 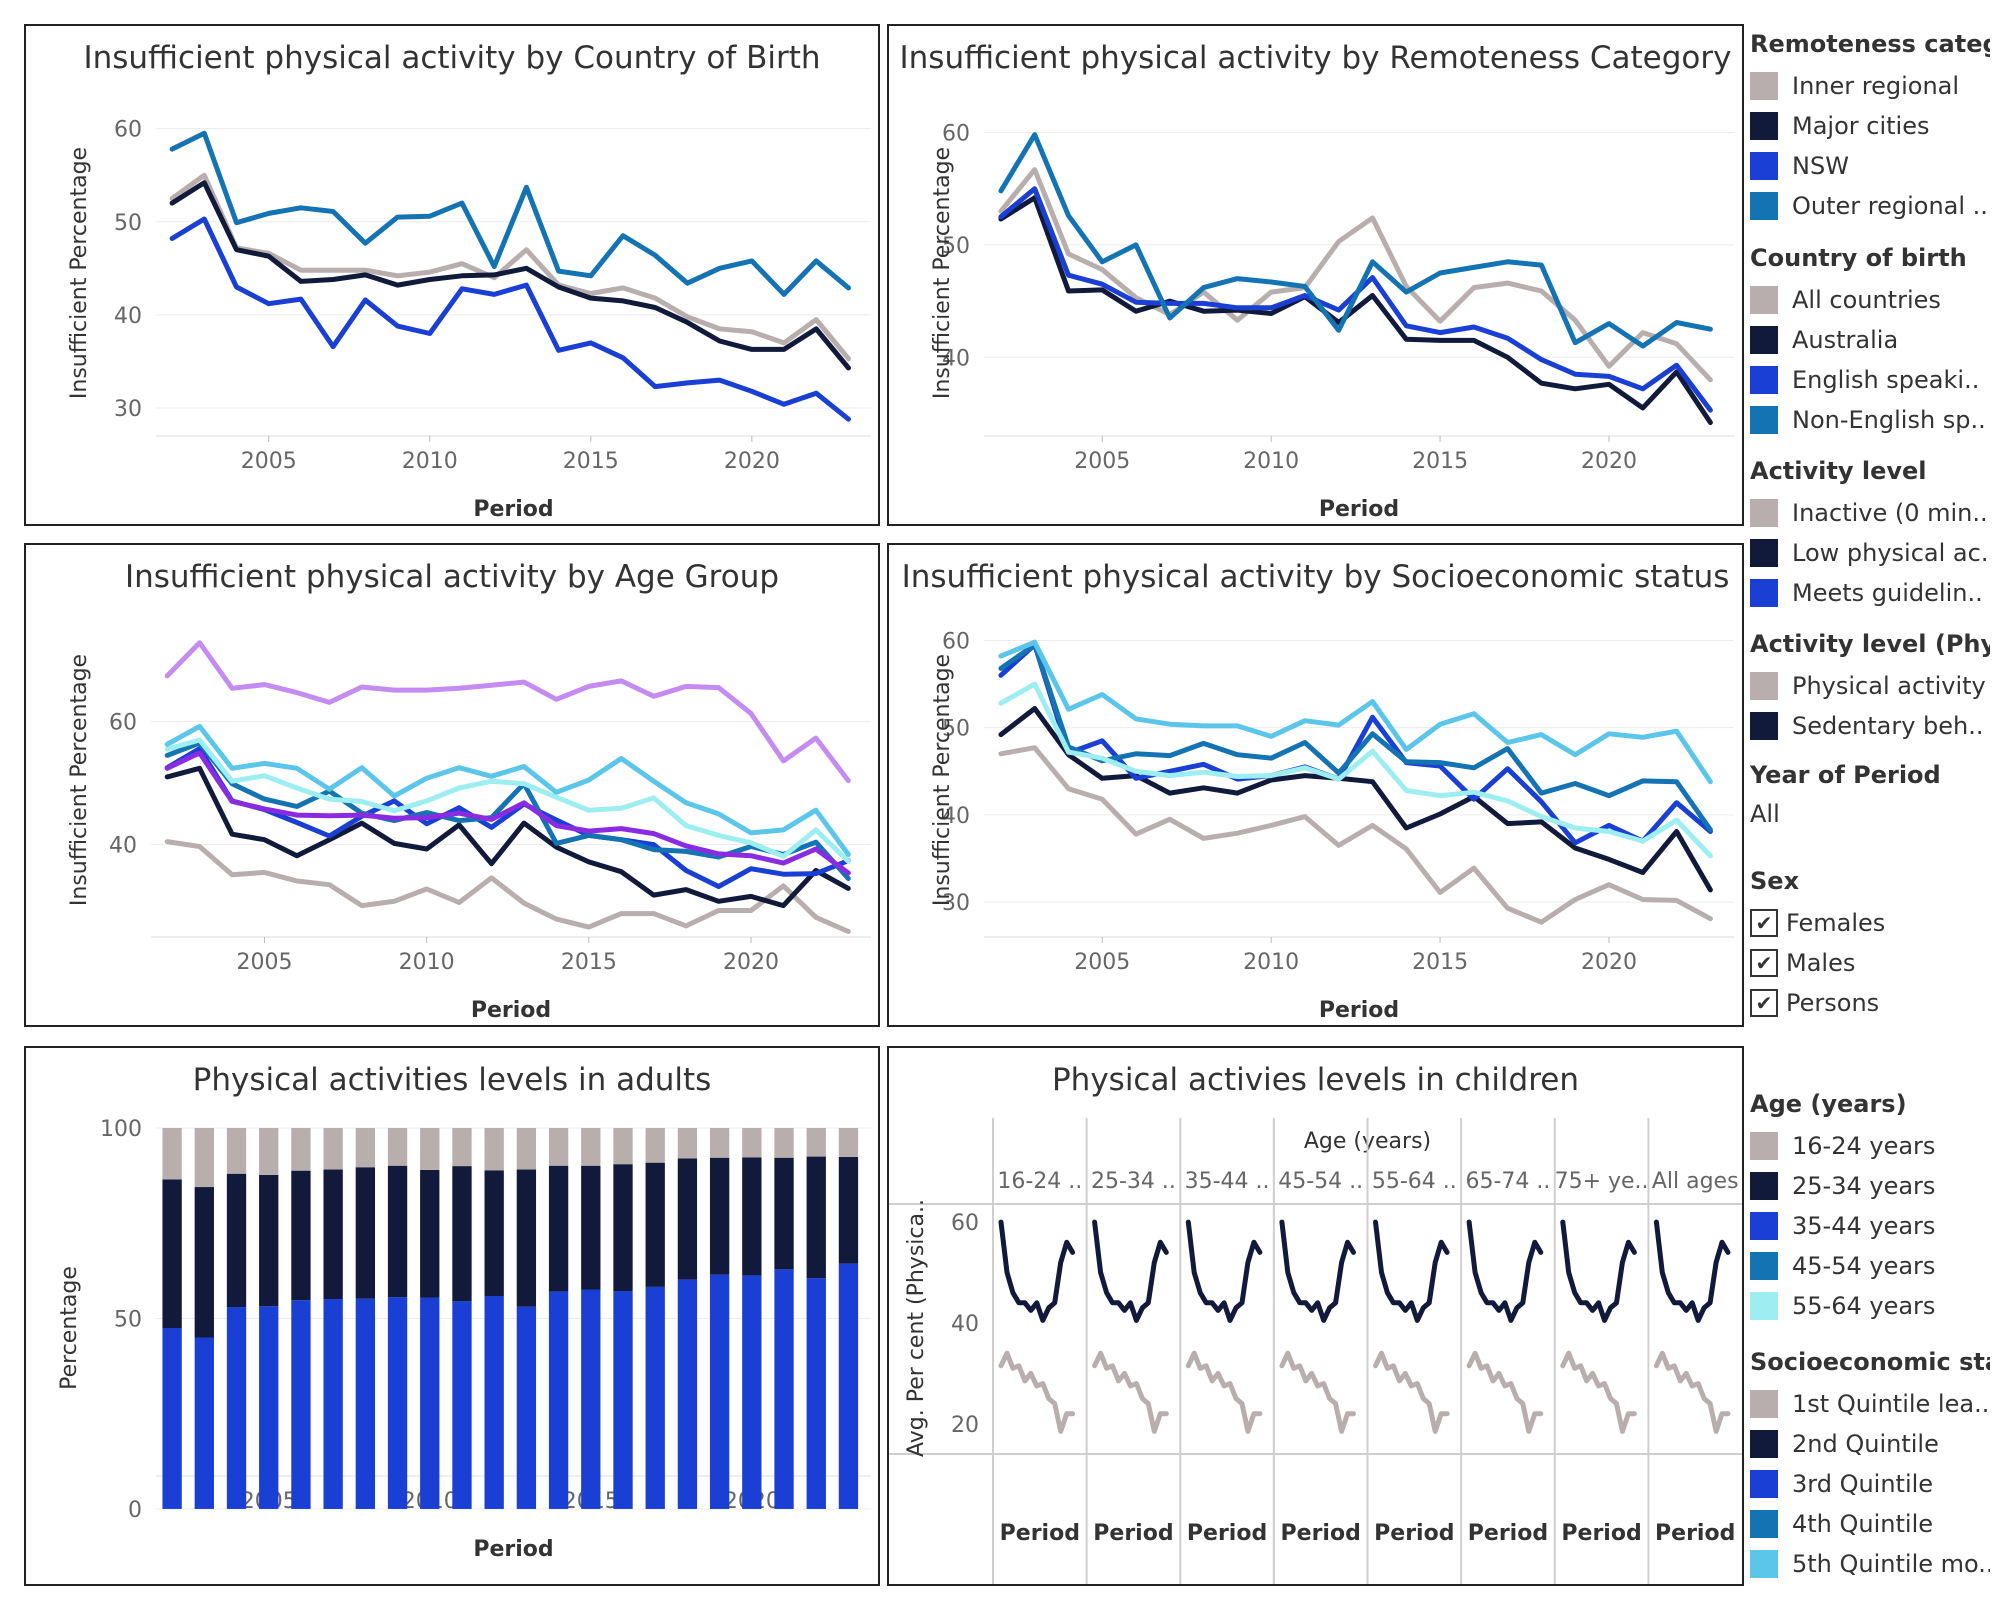 I want to click on y-axis-title: Avg. Per cent (Physica.., so click(x=916, y=1328).